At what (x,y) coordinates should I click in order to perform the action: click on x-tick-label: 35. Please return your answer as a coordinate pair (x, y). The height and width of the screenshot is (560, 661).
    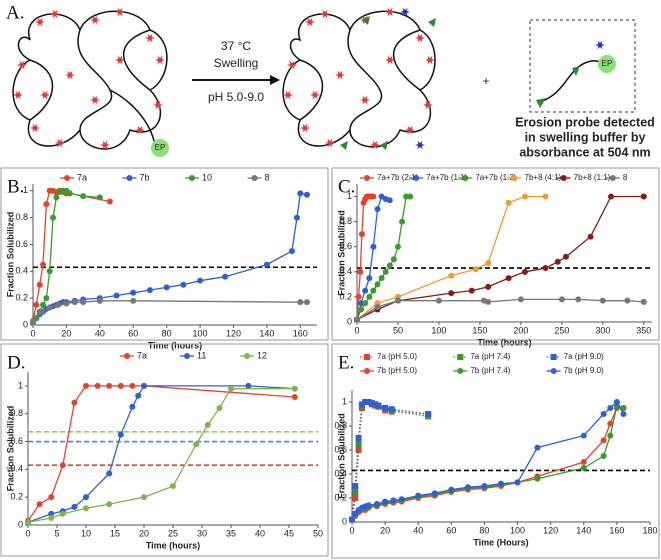
    Looking at the image, I should click on (231, 533).